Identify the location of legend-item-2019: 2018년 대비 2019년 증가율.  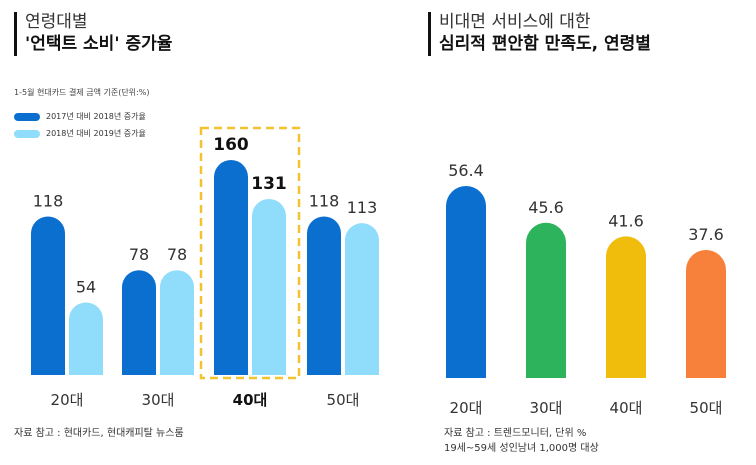
(80, 133).